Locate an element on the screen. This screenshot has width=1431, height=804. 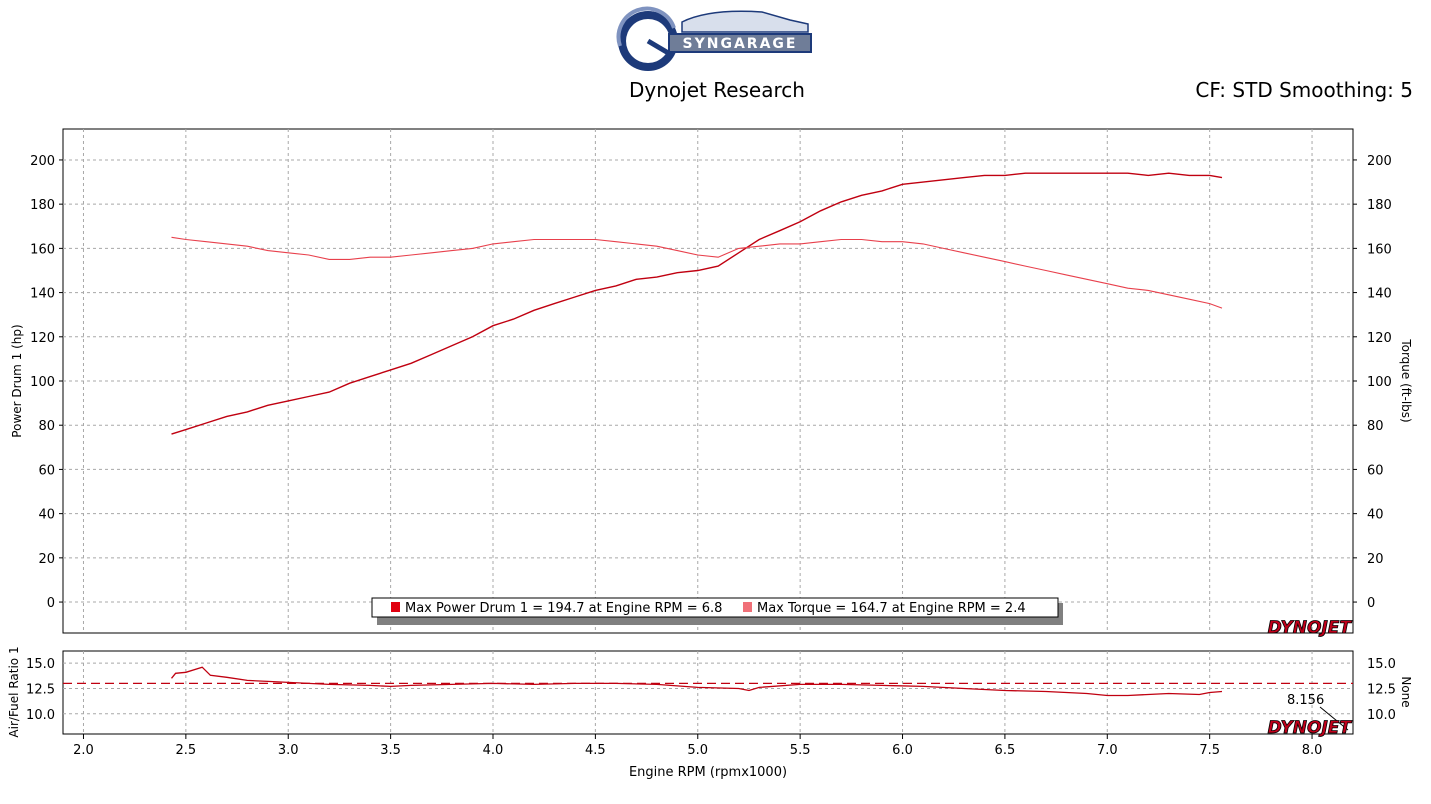
afr-tick-label-2: 15.0 is located at coordinates (40, 664).